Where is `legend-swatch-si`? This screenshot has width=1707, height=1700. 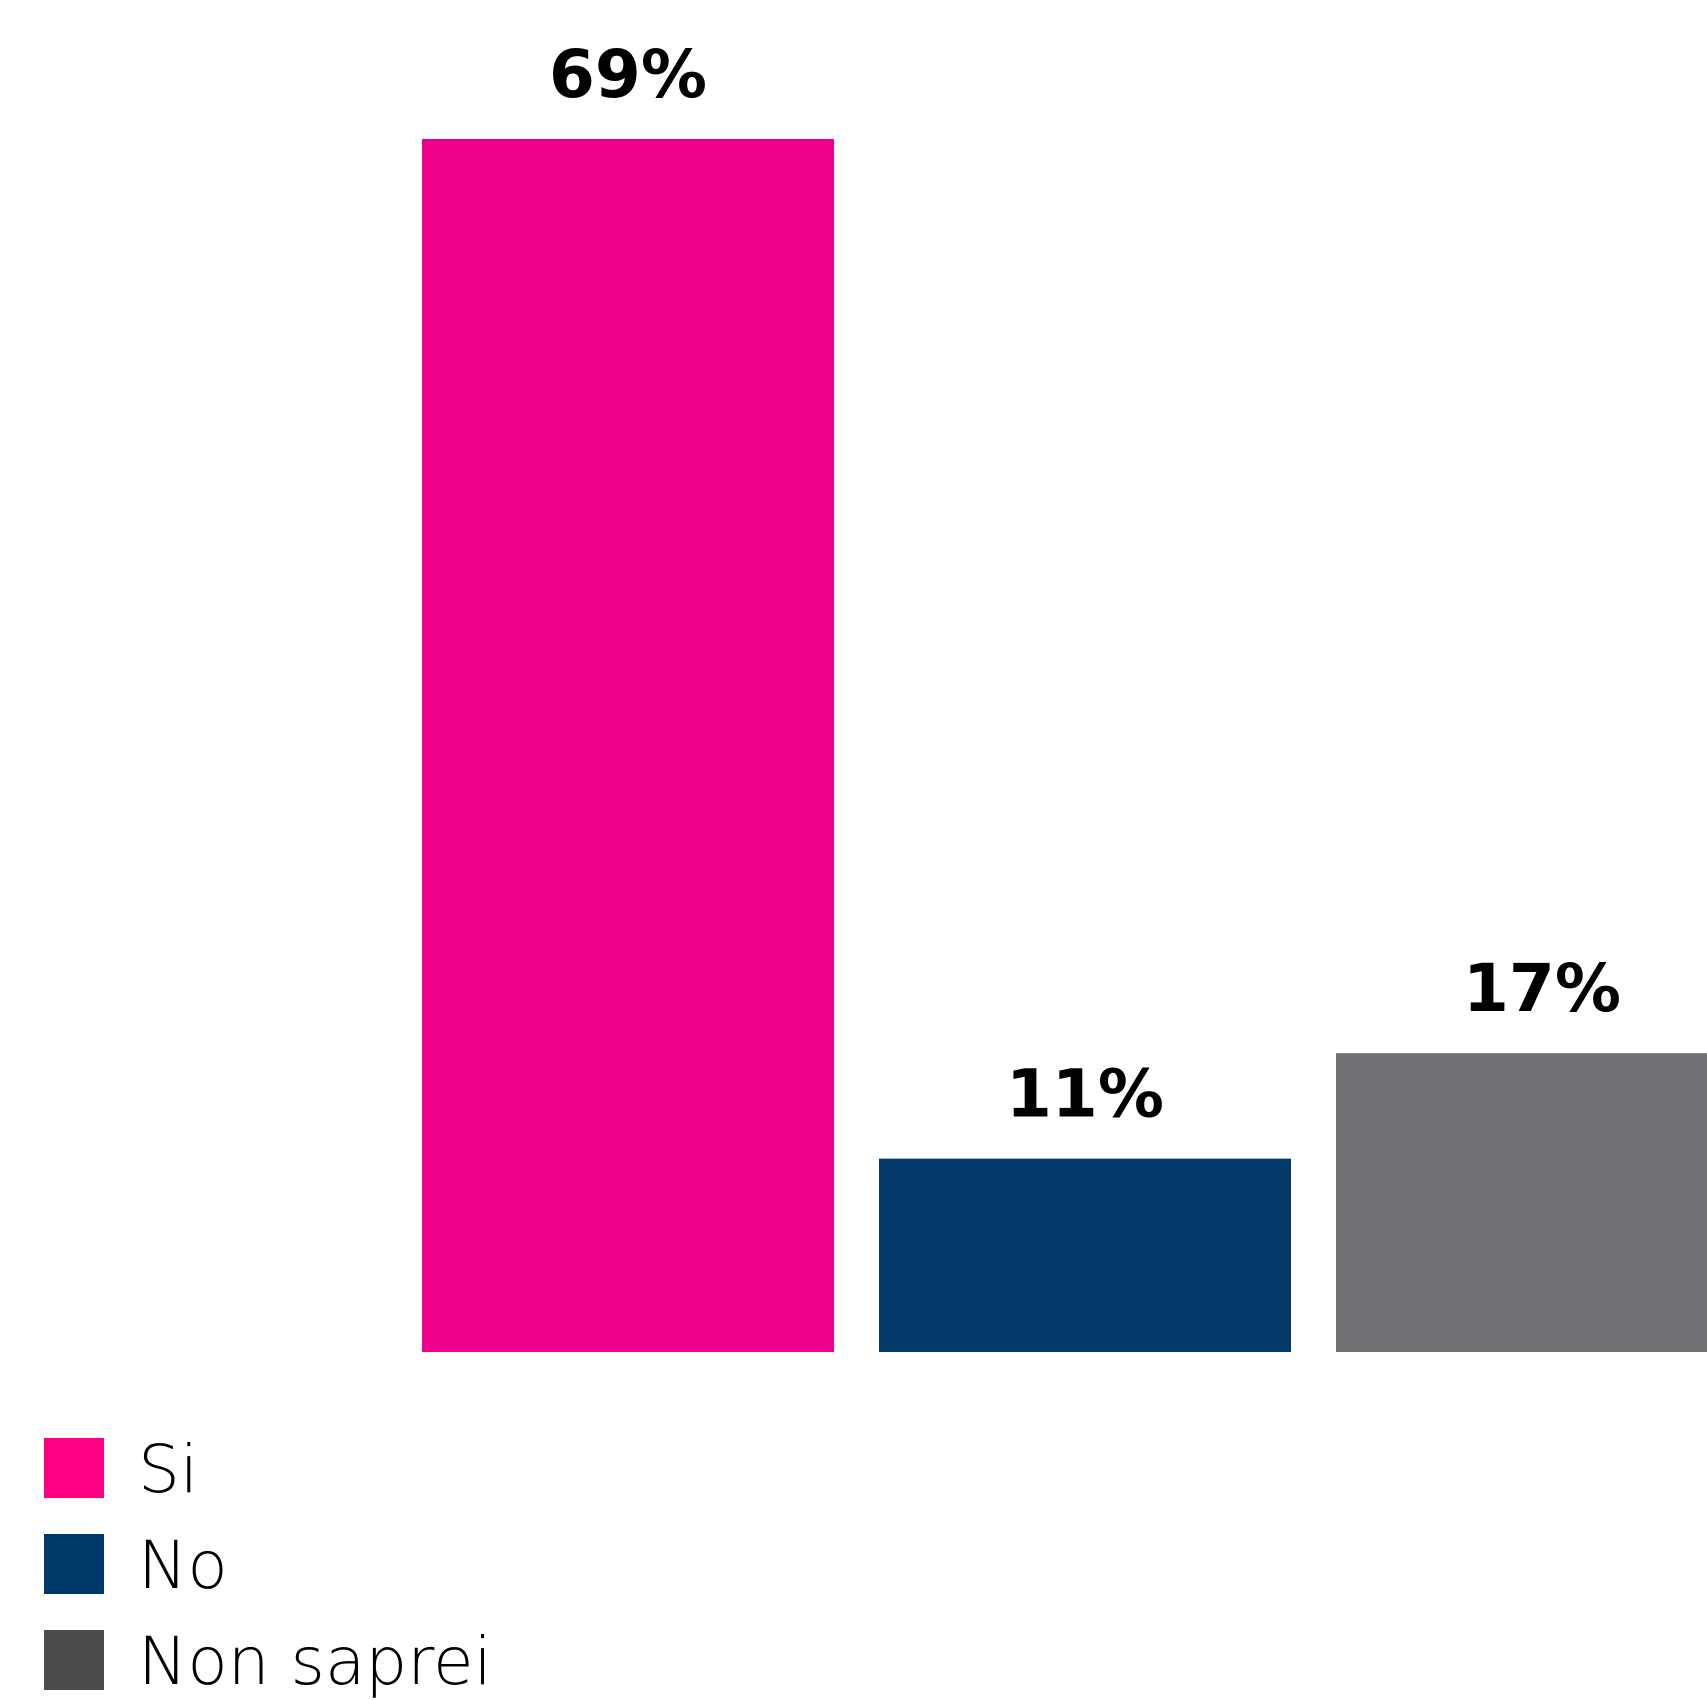
legend-swatch-si is located at coordinates (74, 1468).